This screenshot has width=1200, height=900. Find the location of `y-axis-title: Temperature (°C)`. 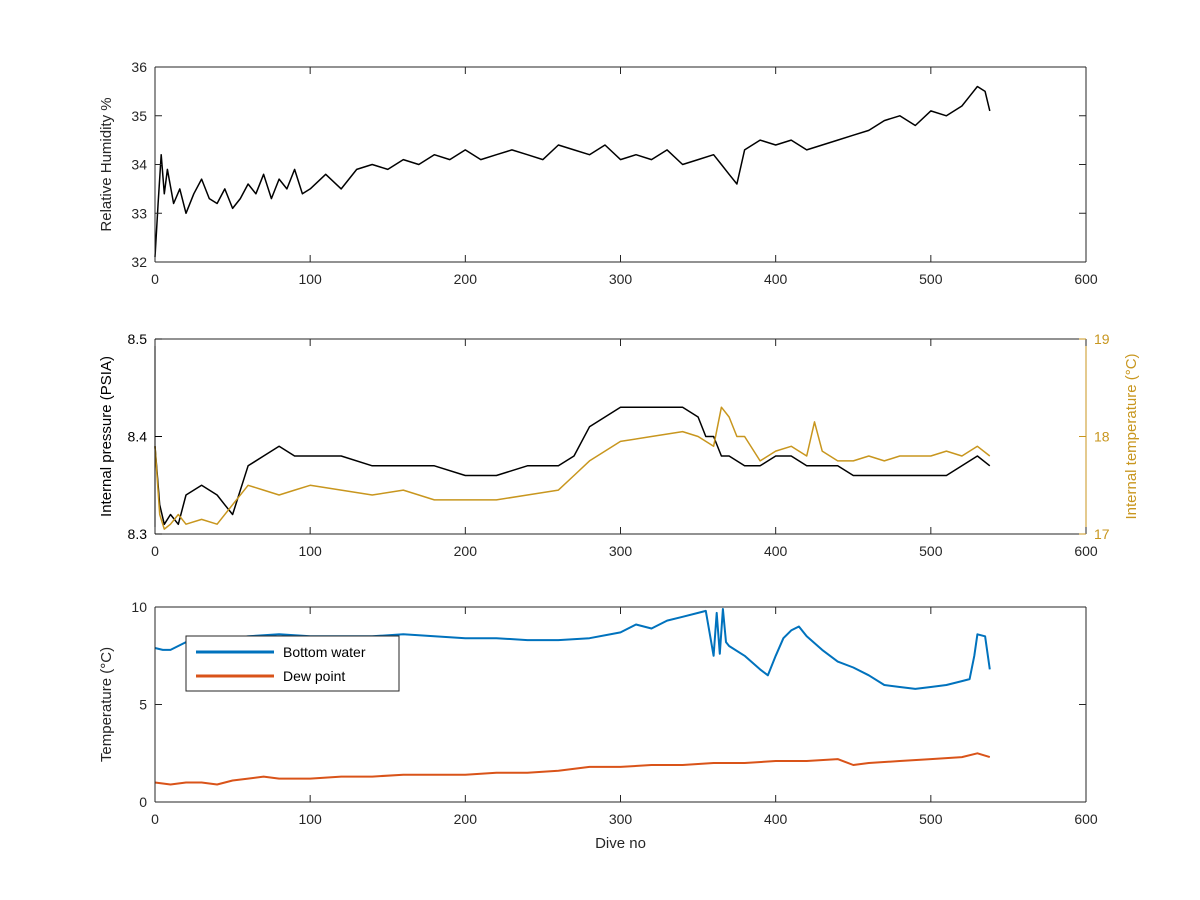

y-axis-title: Temperature (°C) is located at coordinates (106, 704).